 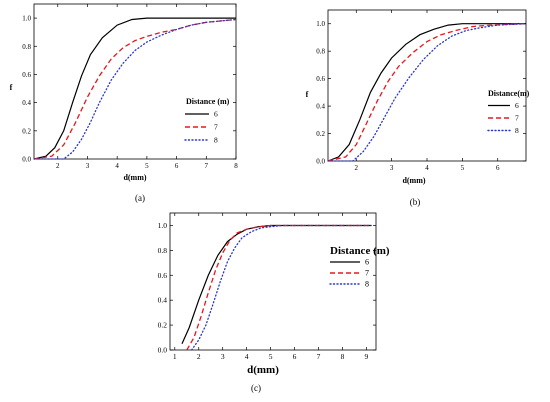 I want to click on legend-title: Distance(m), so click(x=509, y=93).